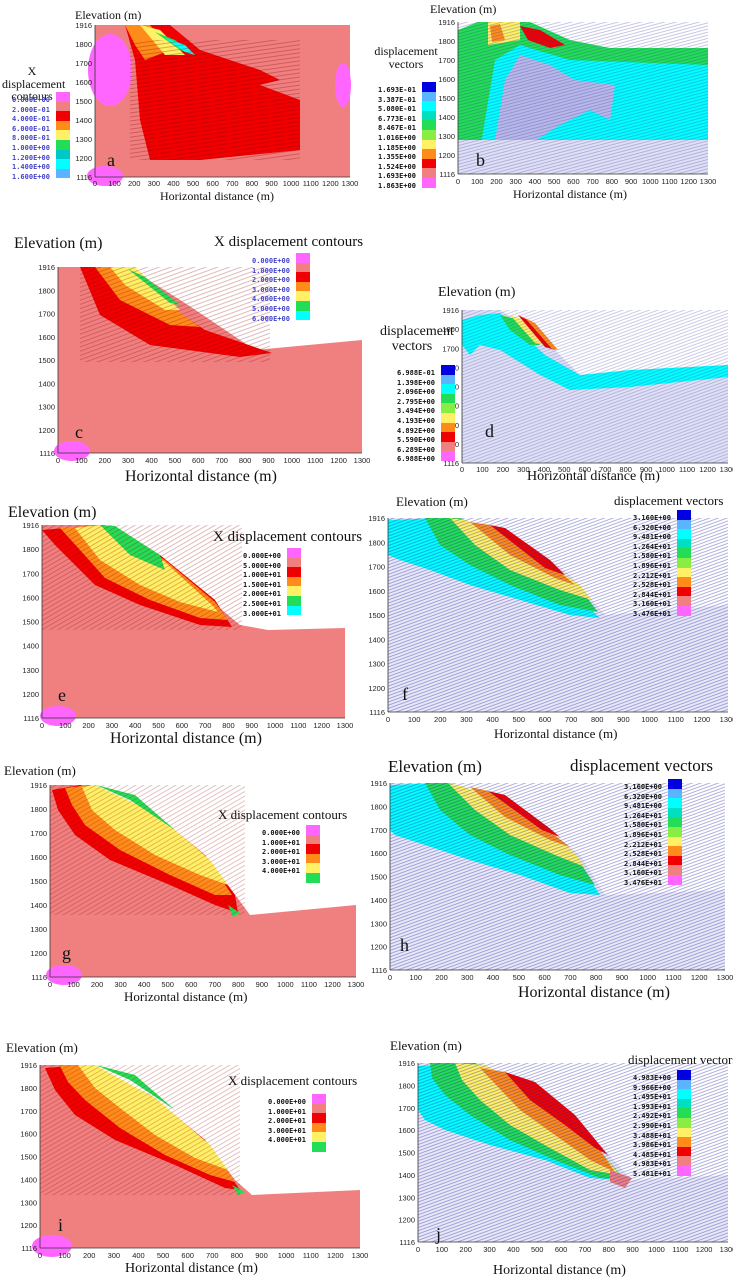  I want to click on x-tick-label: 800, so click(245, 460).